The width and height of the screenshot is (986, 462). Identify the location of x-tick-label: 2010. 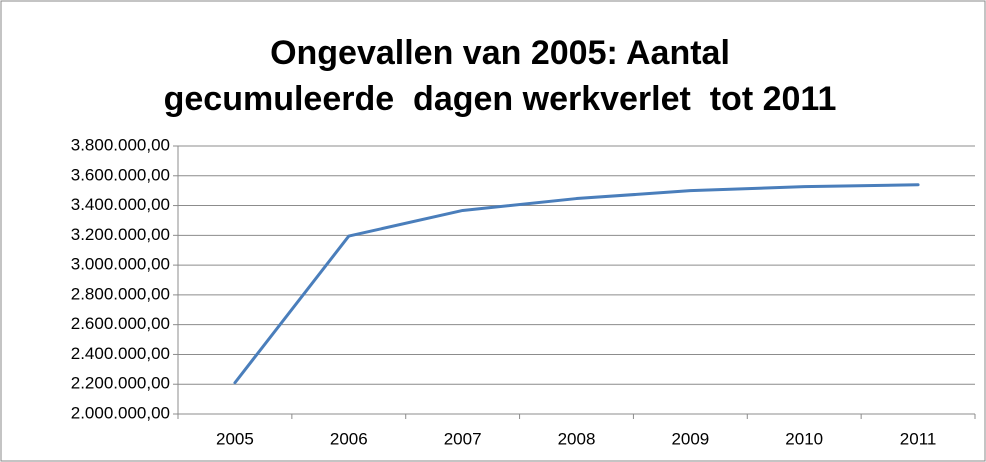
(804, 438).